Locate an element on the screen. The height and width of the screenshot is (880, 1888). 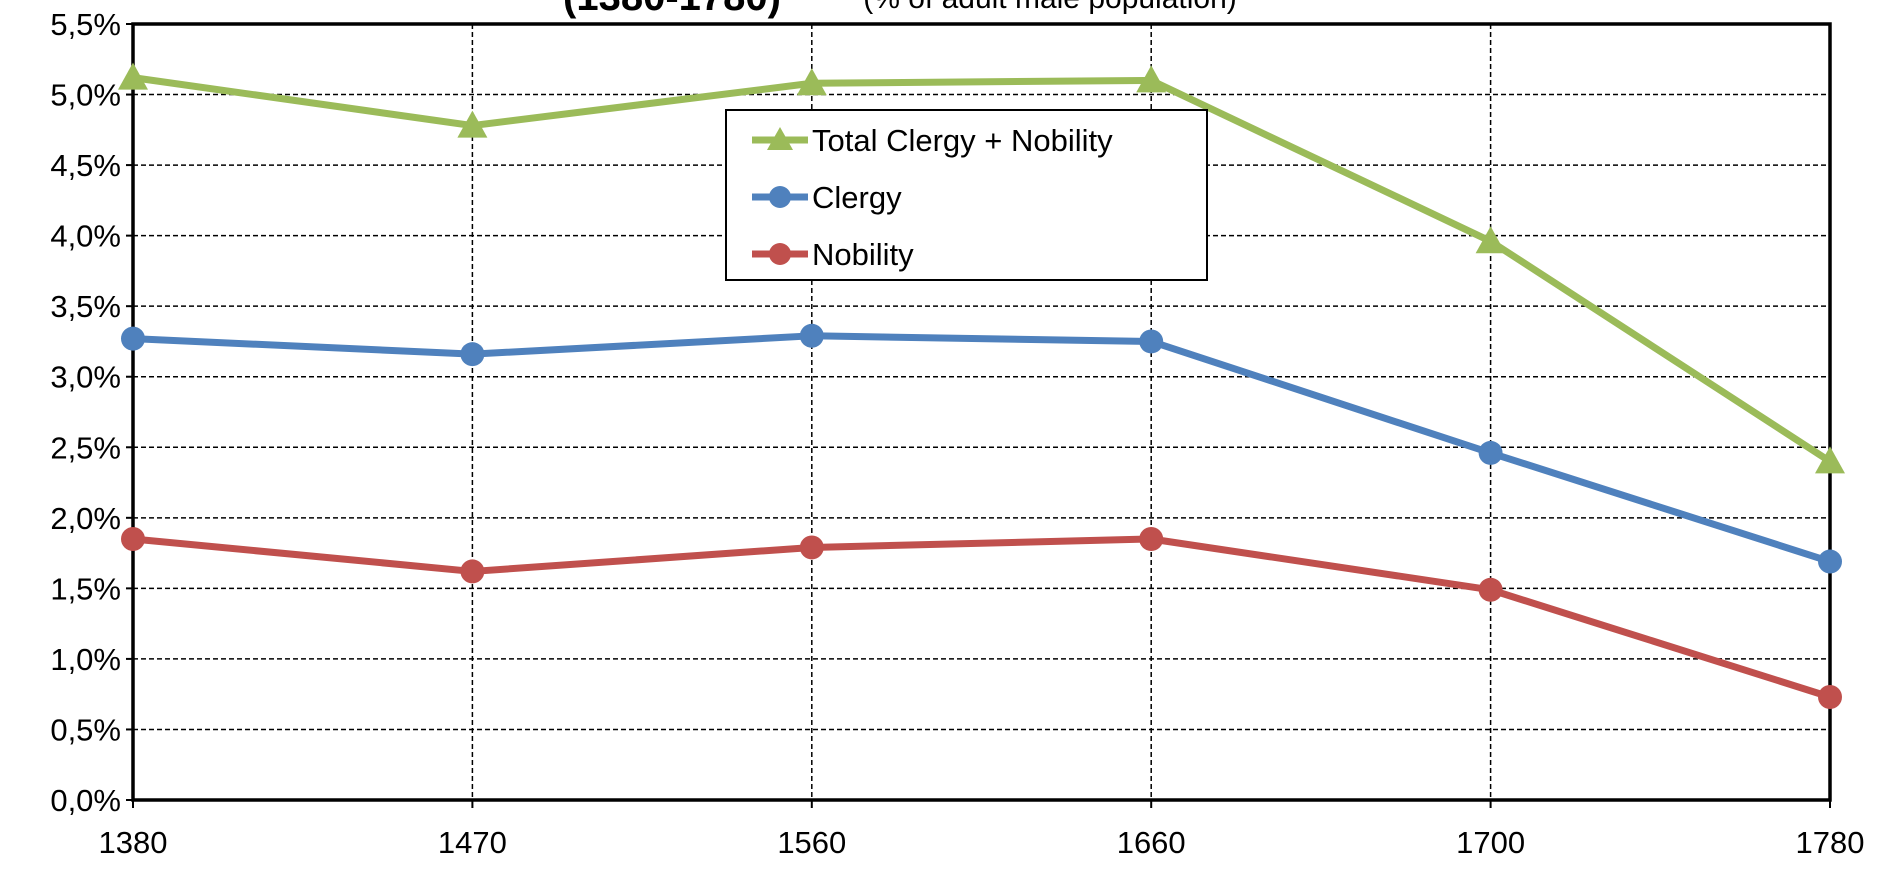
x-tick-label: 1780 is located at coordinates (1830, 842).